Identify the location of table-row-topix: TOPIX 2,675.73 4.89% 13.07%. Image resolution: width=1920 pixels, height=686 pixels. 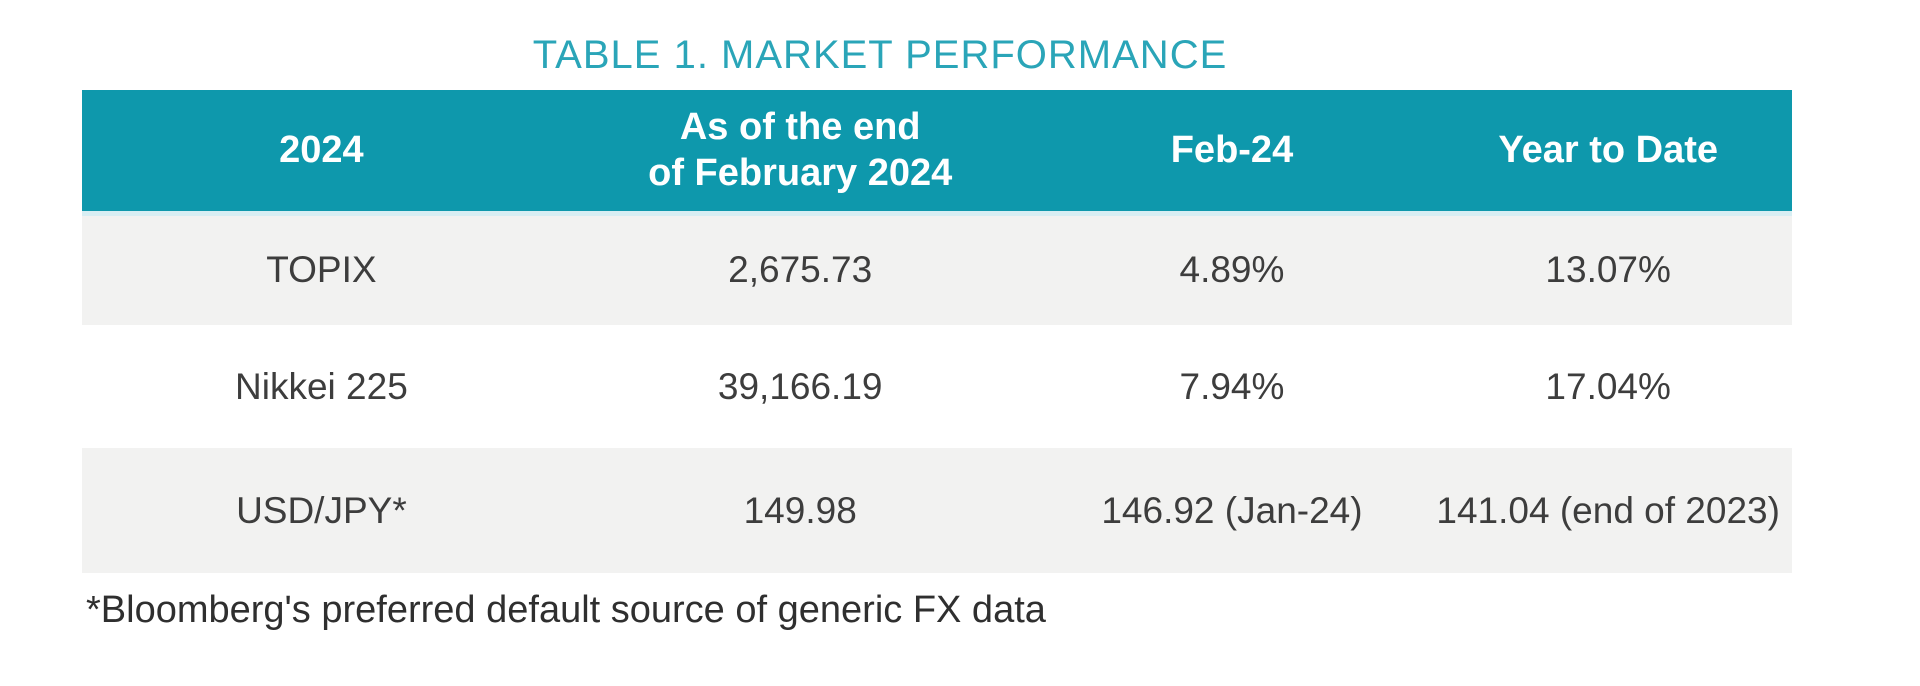
(937, 269).